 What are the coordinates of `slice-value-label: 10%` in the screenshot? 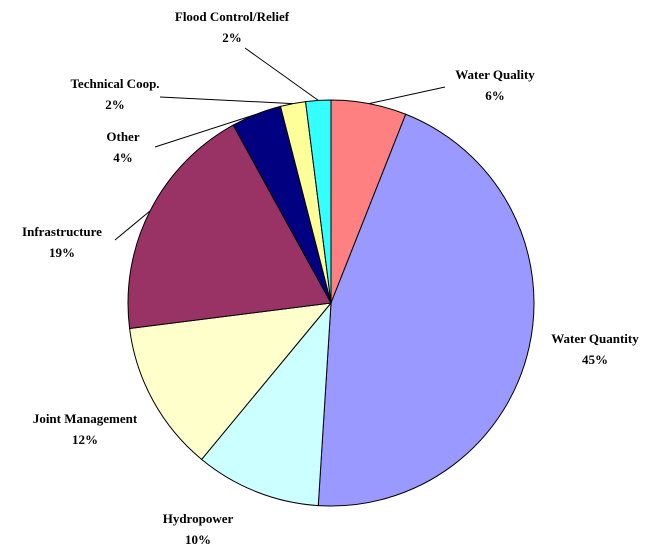 It's located at (198, 539).